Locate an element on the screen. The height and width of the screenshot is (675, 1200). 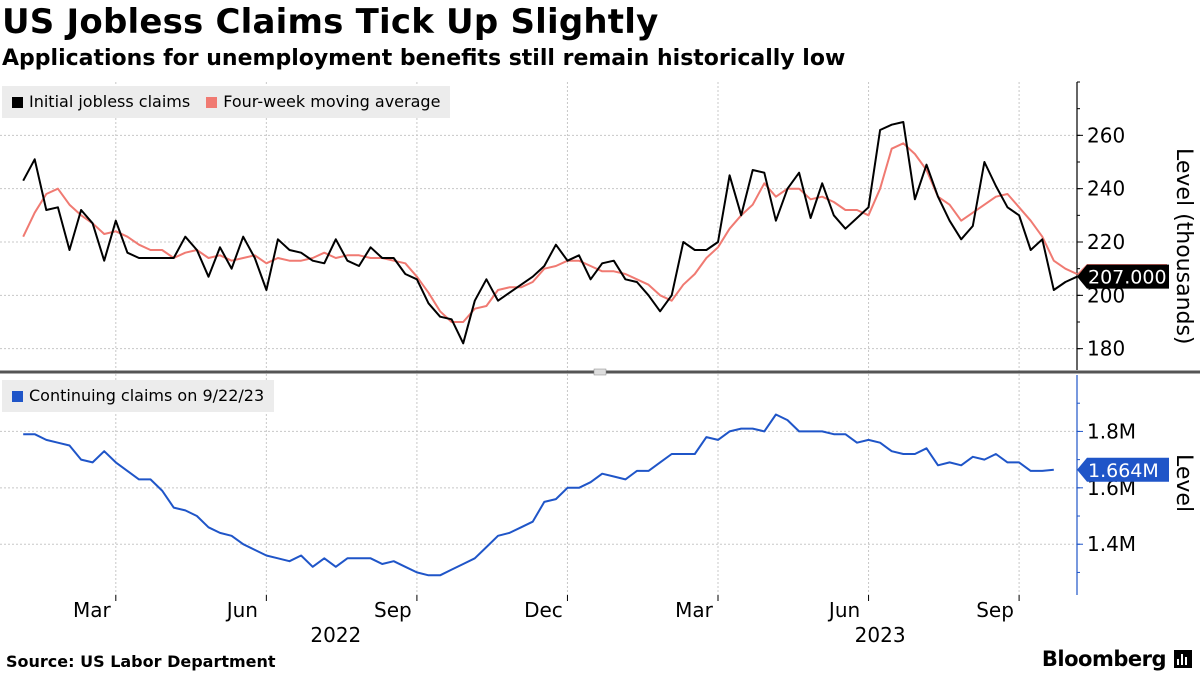
x-tick-label-5: Jun is located at coordinates (843, 610).